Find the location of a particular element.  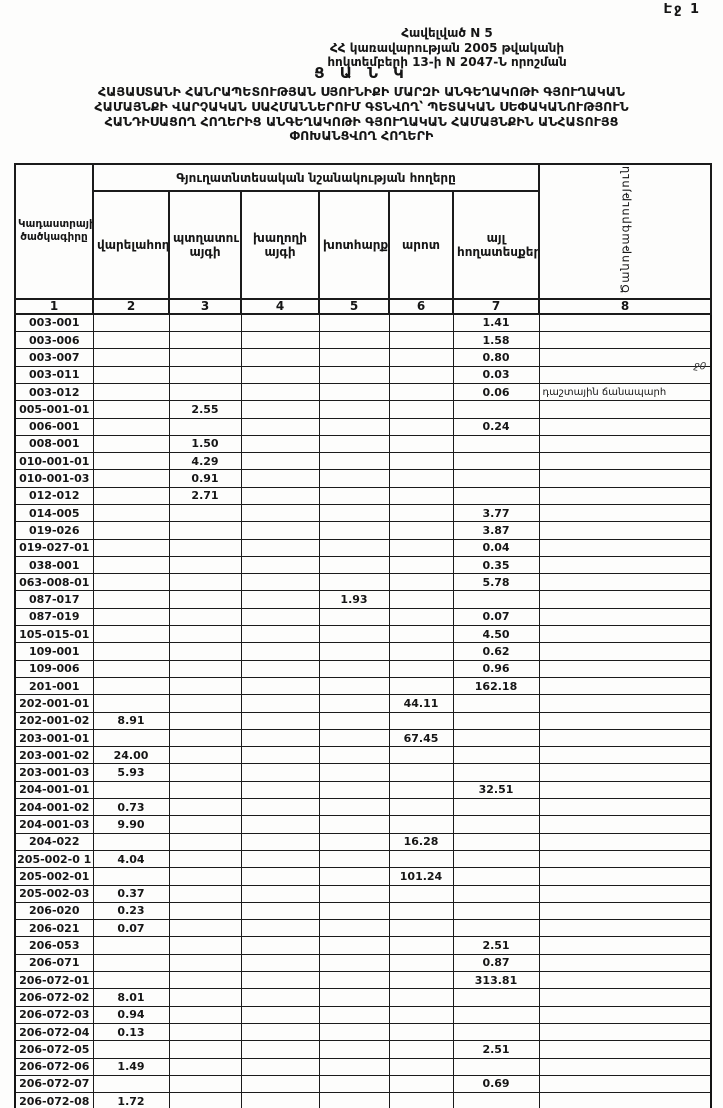

table-row: 205-002-03 0.37 is located at coordinates (363, 893).